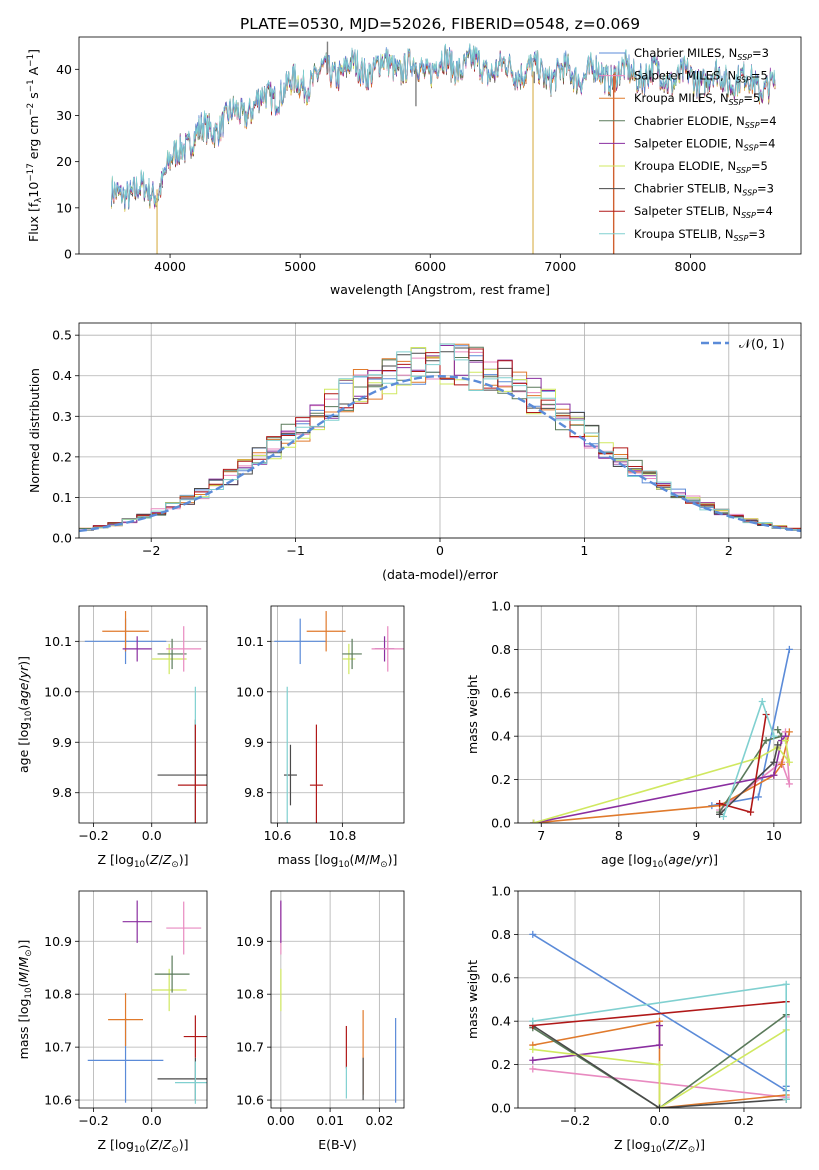 The height and width of the screenshot is (1170, 819). I want to click on x-tick-label: 0.00, so click(281, 1120).